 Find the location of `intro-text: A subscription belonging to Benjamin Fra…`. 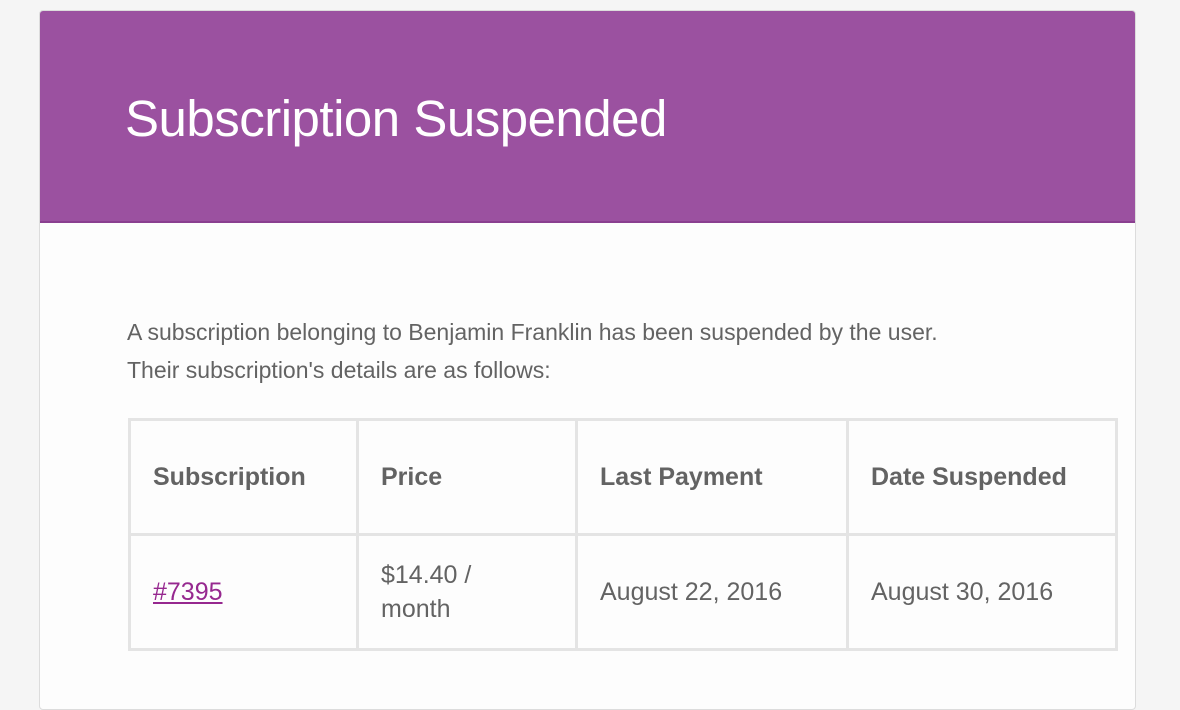

intro-text: A subscription belonging to Benjamin Fra… is located at coordinates (607, 351).